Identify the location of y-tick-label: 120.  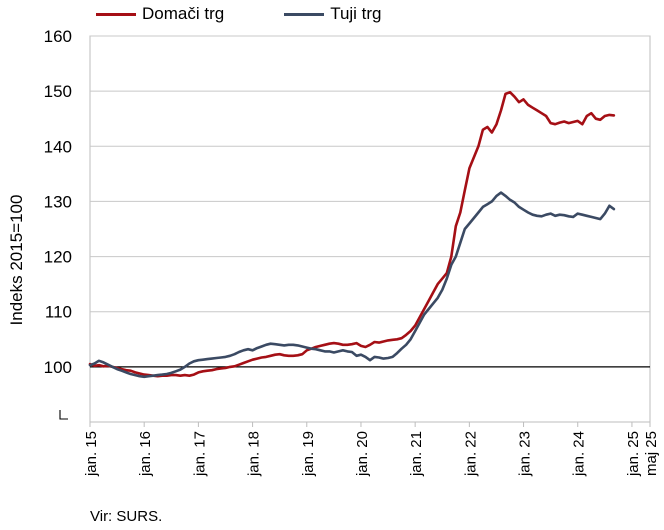
(58, 257).